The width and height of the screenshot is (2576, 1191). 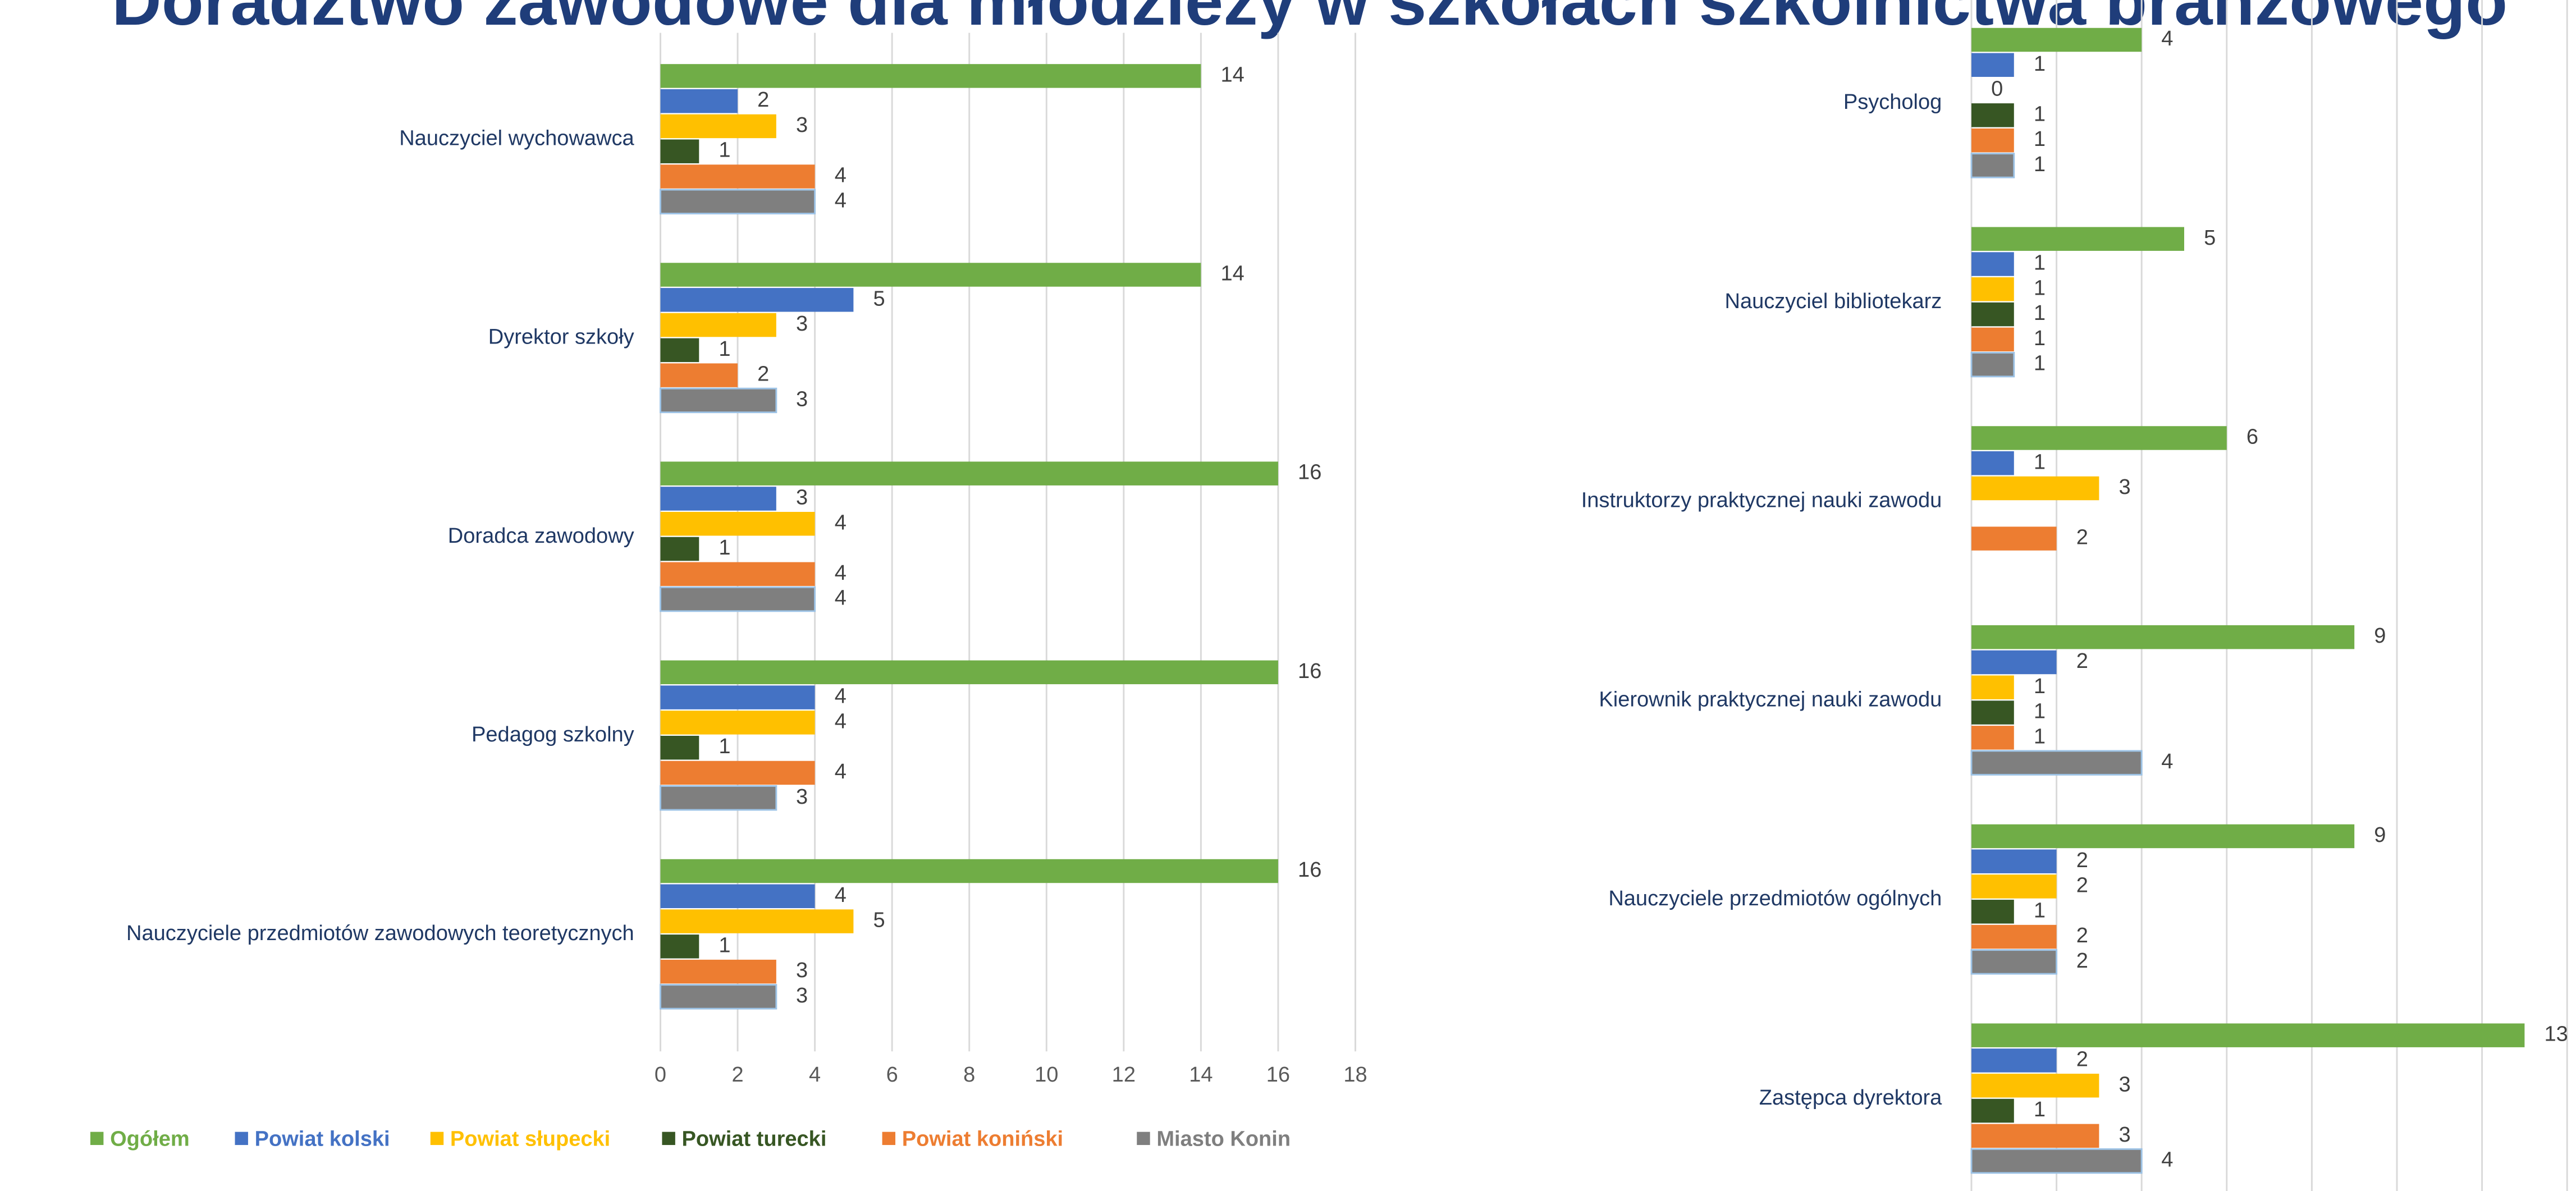 I want to click on x-tick-label: 14, so click(x=1200, y=1075).